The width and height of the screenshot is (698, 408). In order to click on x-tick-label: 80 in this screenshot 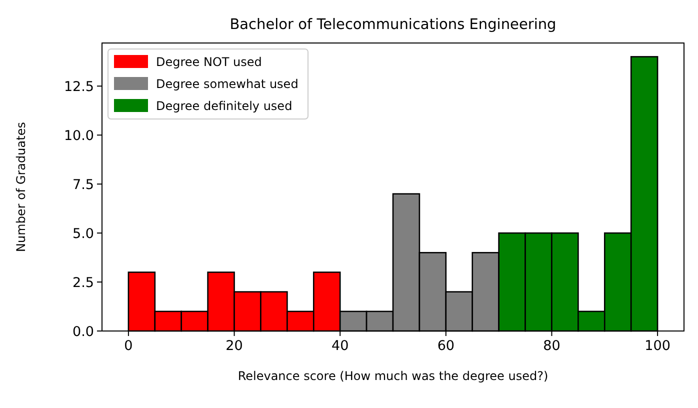, I will do `click(551, 346)`.